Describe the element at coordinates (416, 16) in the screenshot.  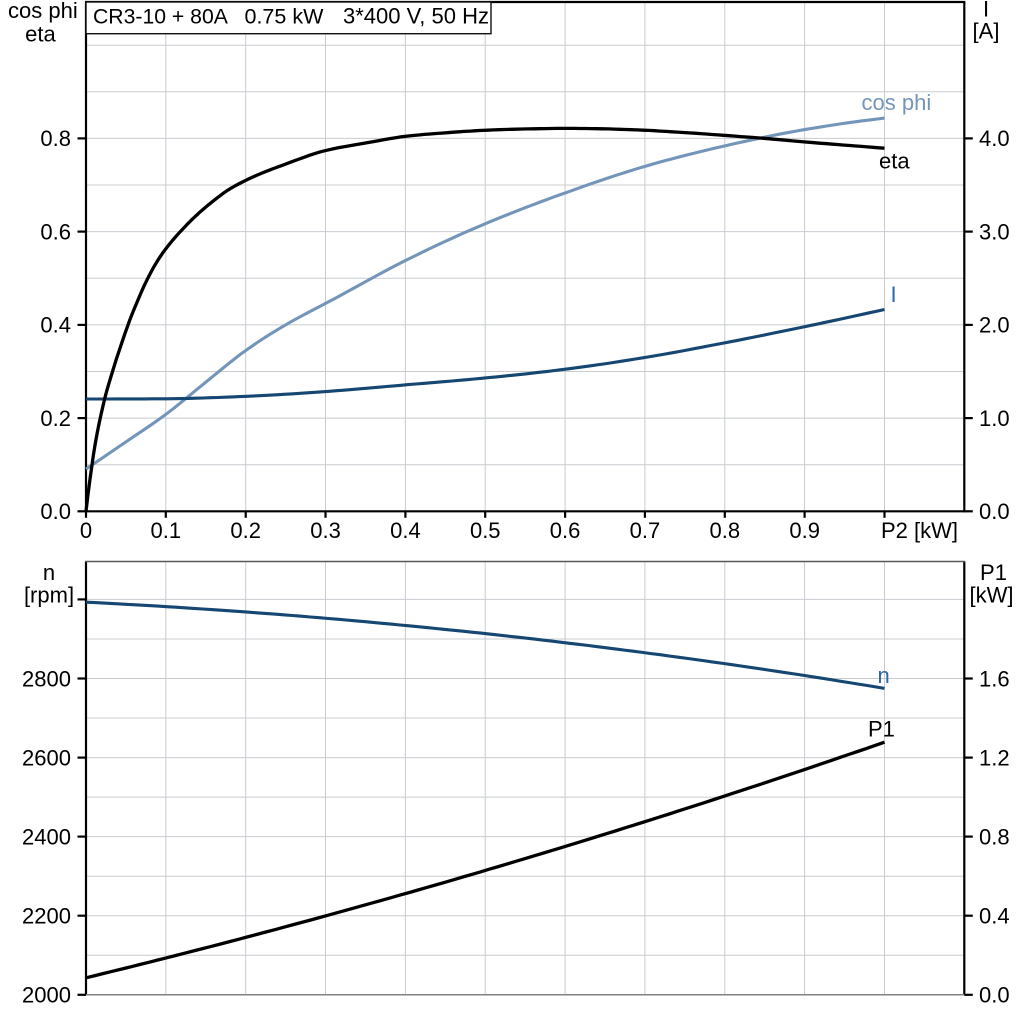
I see `svg-text: 3*400 V, 50 Hz` at that location.